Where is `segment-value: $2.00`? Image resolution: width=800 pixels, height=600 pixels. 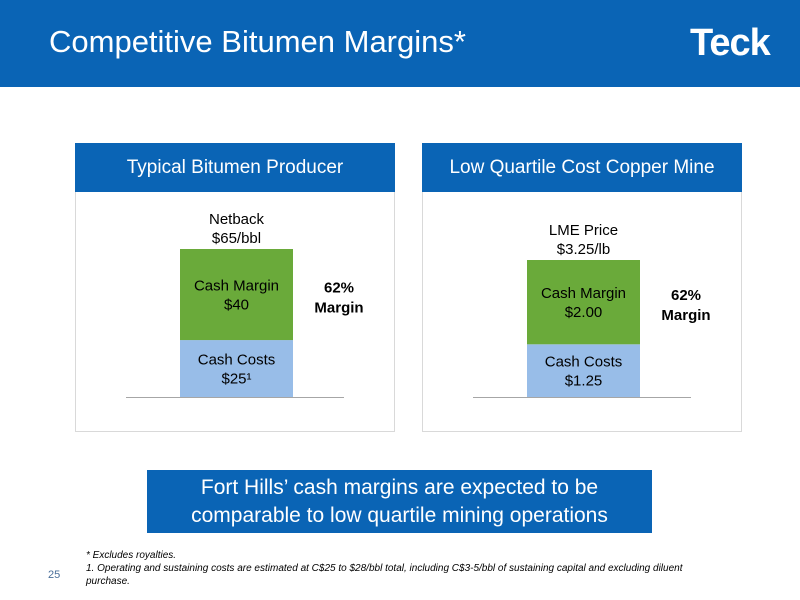
segment-value: $2.00 is located at coordinates (584, 312).